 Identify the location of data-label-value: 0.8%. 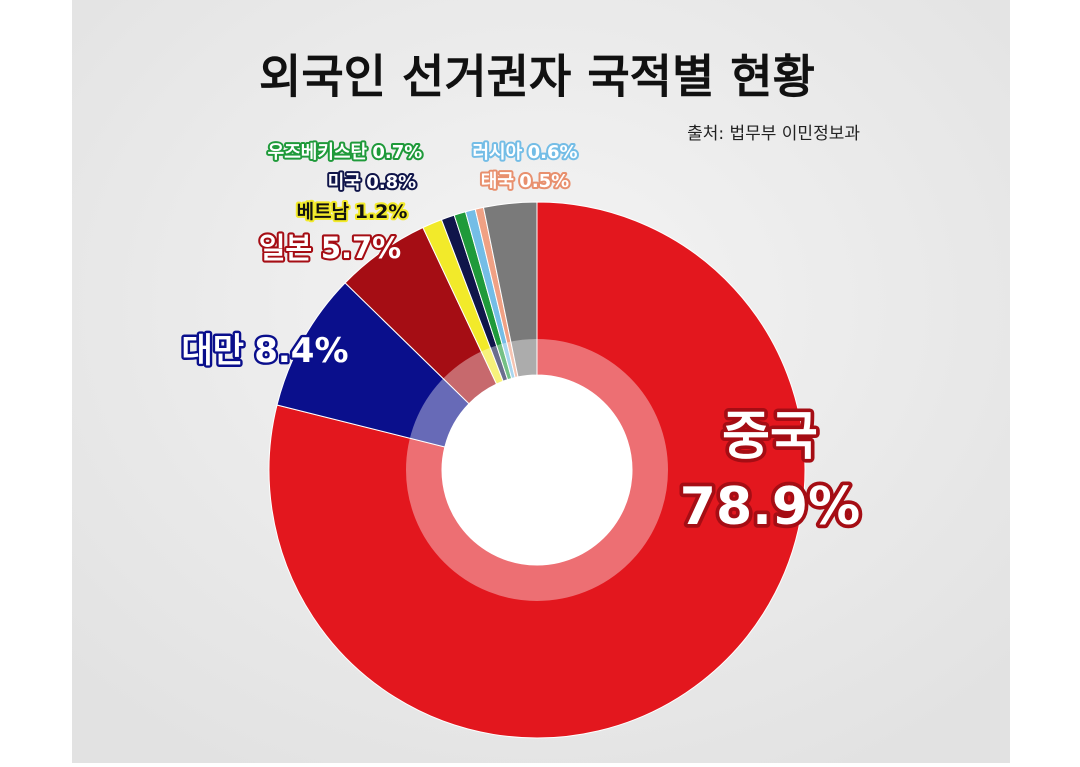
(391, 182).